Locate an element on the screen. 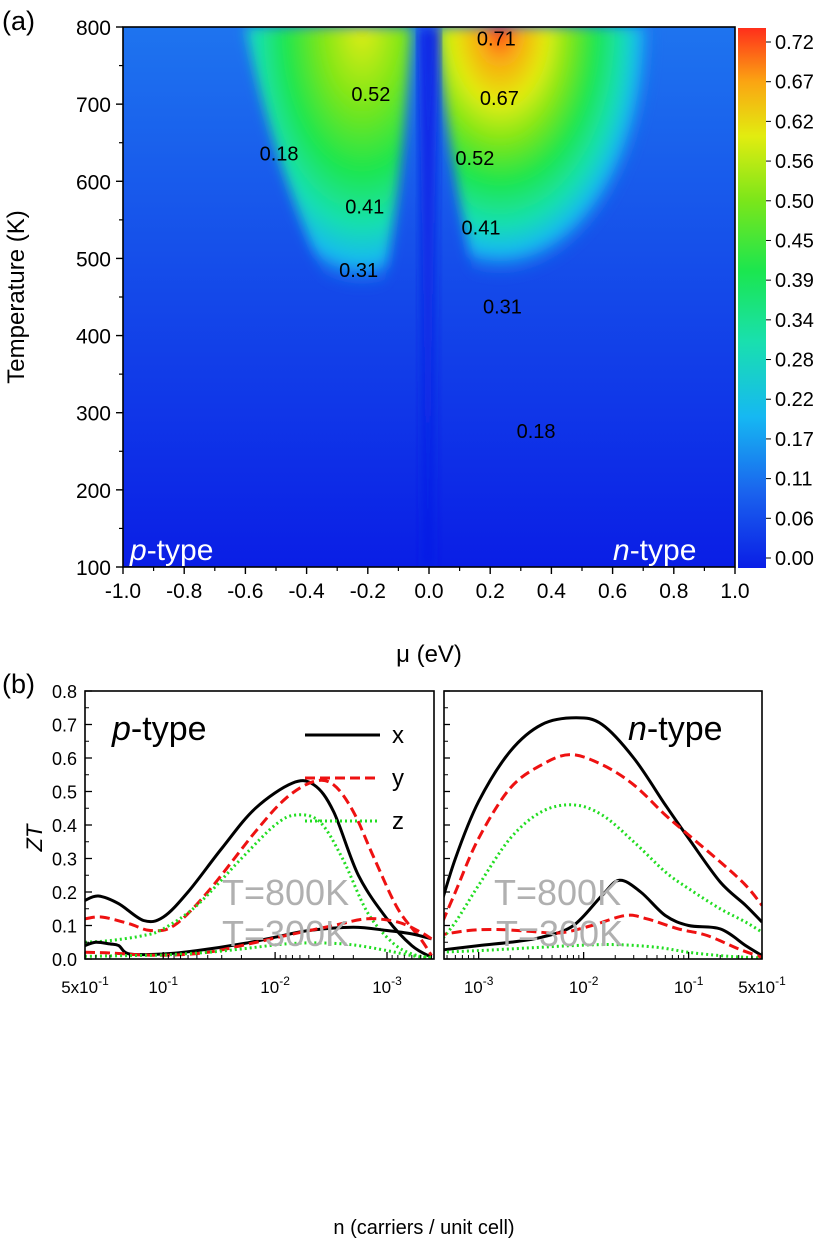 Image resolution: width=830 pixels, height=1246 pixels. x-tick-label: 1.0 is located at coordinates (734, 591).